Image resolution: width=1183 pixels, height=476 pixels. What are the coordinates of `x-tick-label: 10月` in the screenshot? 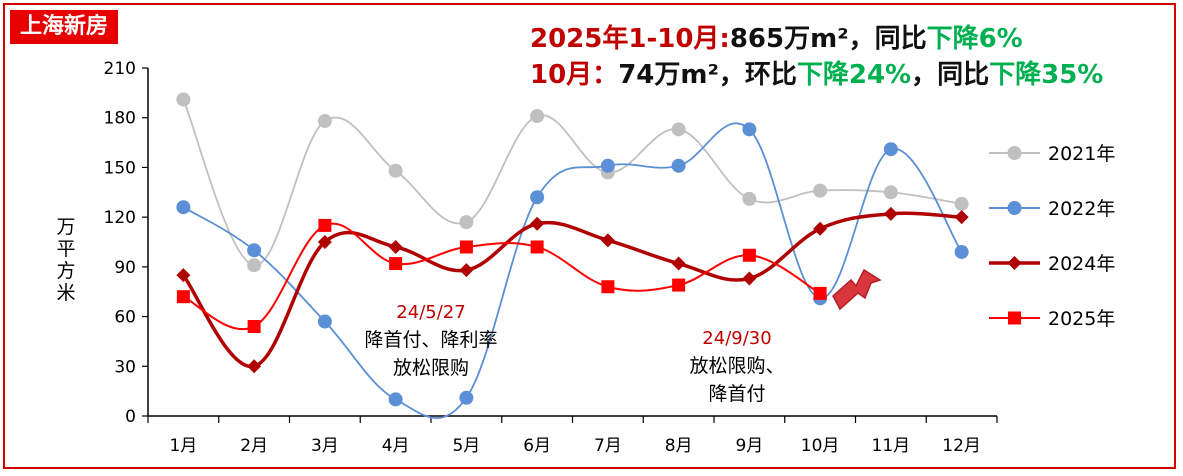 It's located at (820, 446).